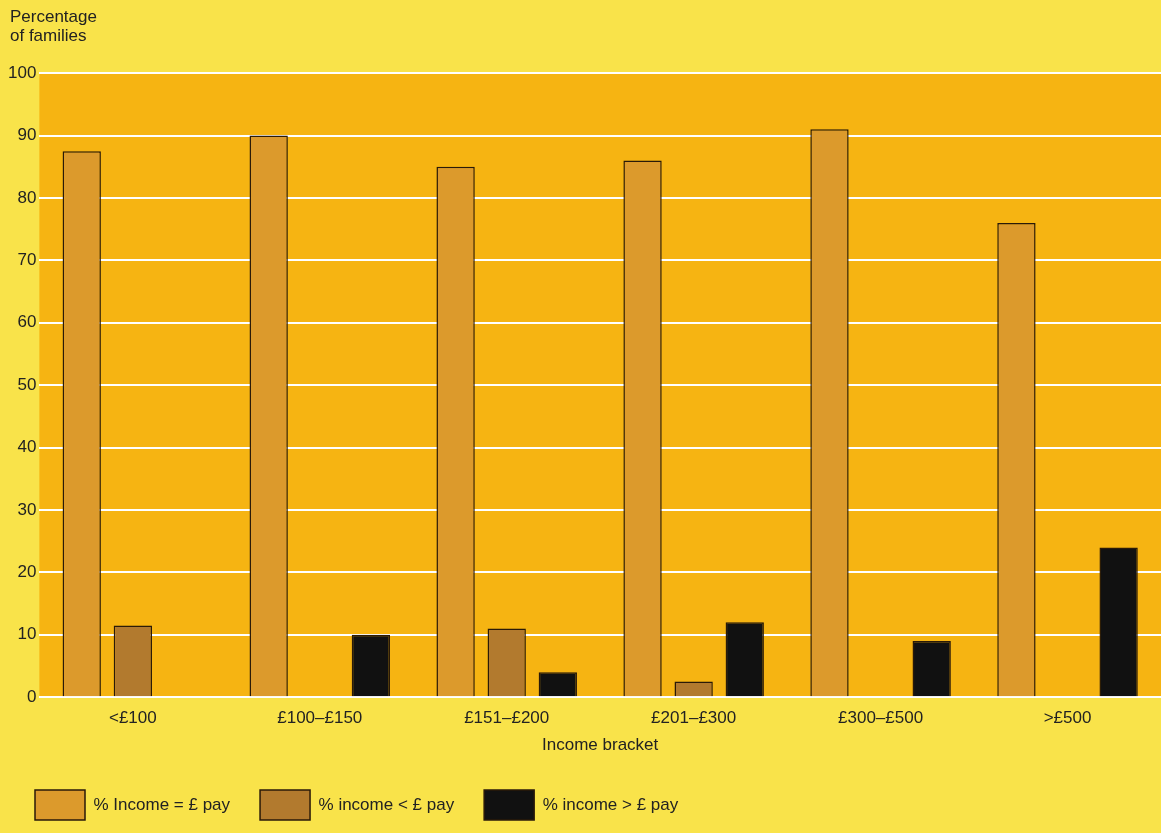 The height and width of the screenshot is (833, 1161). Describe the element at coordinates (507, 718) in the screenshot. I see `x-tick-label: £151–£200` at that location.